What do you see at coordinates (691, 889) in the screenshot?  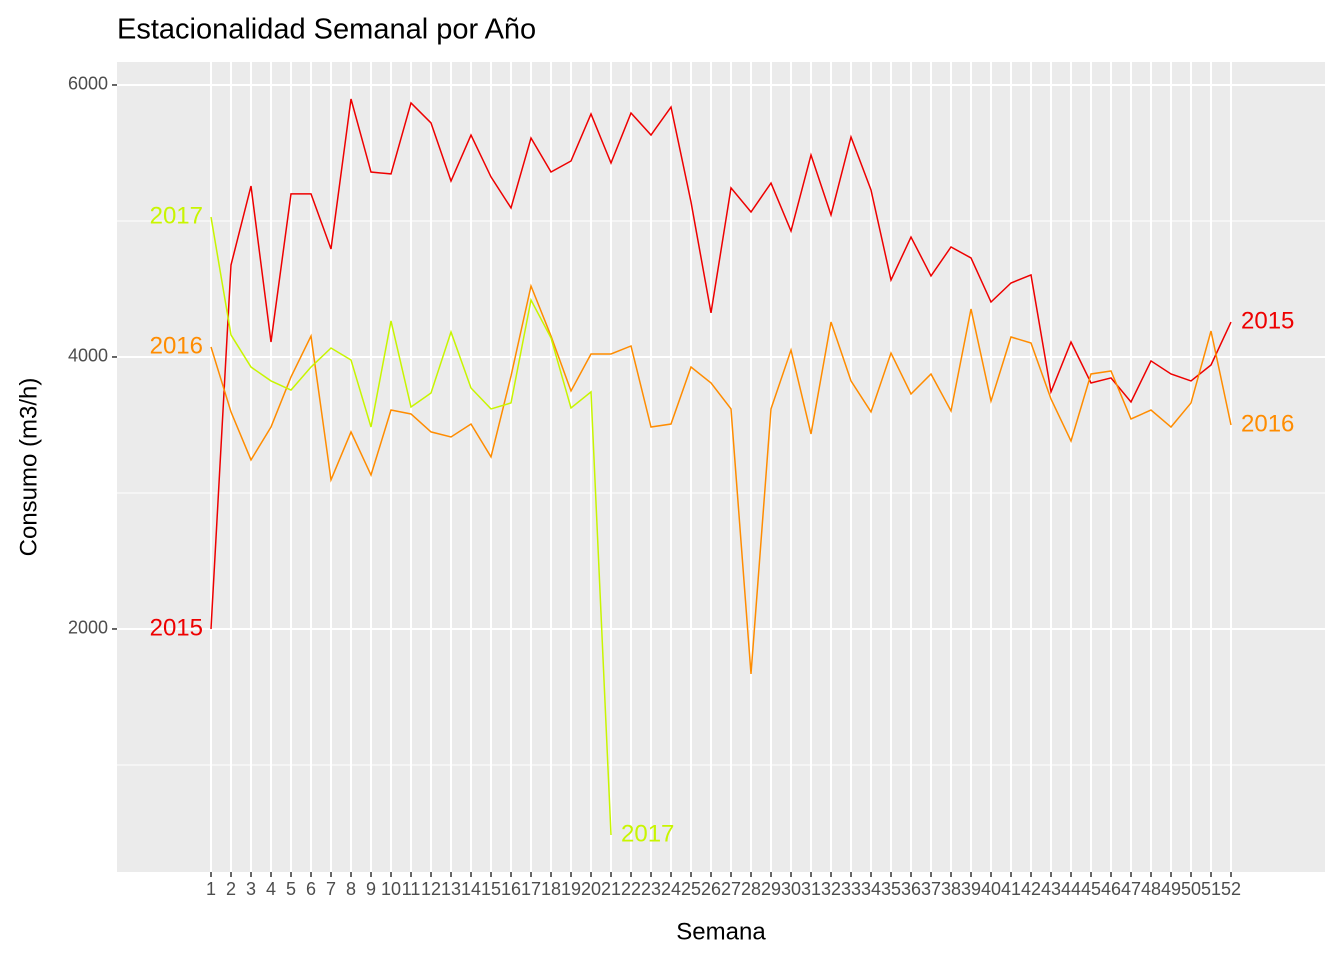 I see `x-tick-label: 25` at bounding box center [691, 889].